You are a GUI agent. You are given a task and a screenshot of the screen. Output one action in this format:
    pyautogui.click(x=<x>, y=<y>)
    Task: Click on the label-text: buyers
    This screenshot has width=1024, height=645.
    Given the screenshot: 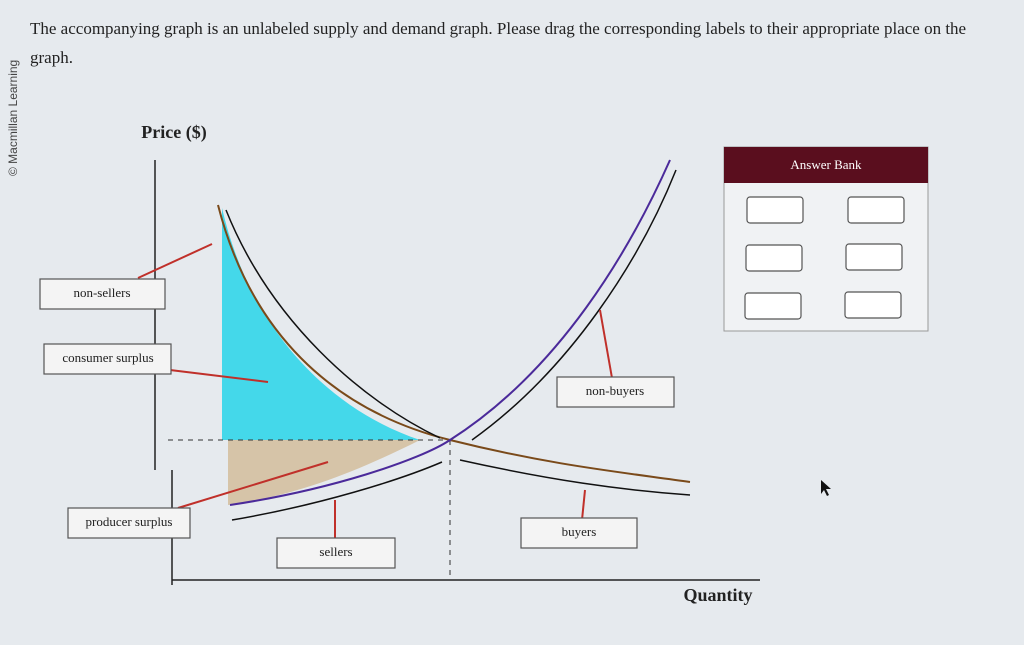 What is the action you would take?
    pyautogui.click(x=579, y=531)
    